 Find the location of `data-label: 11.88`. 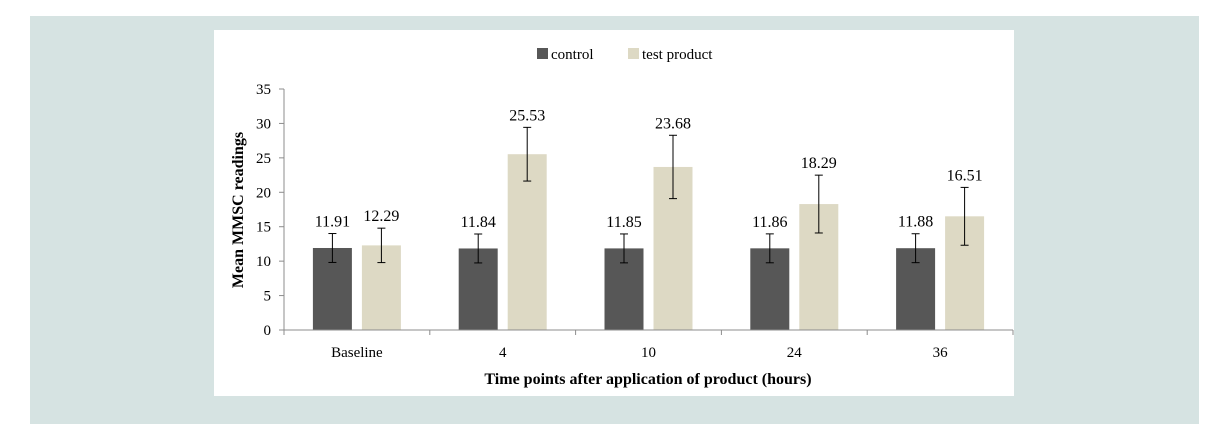

data-label: 11.88 is located at coordinates (915, 222).